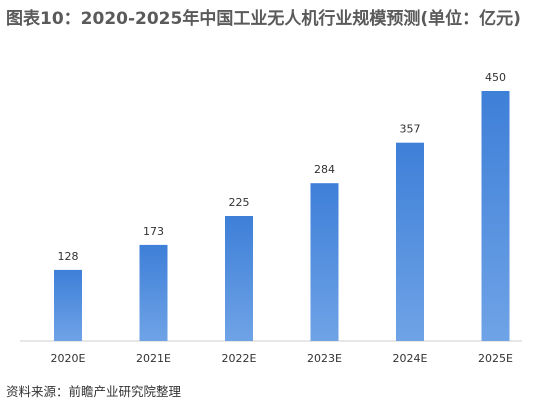 The image size is (536, 412). I want to click on x-tick-labels-layer: 2020E 2021E 2022E 2023E 2024E 2025E, so click(282, 358).